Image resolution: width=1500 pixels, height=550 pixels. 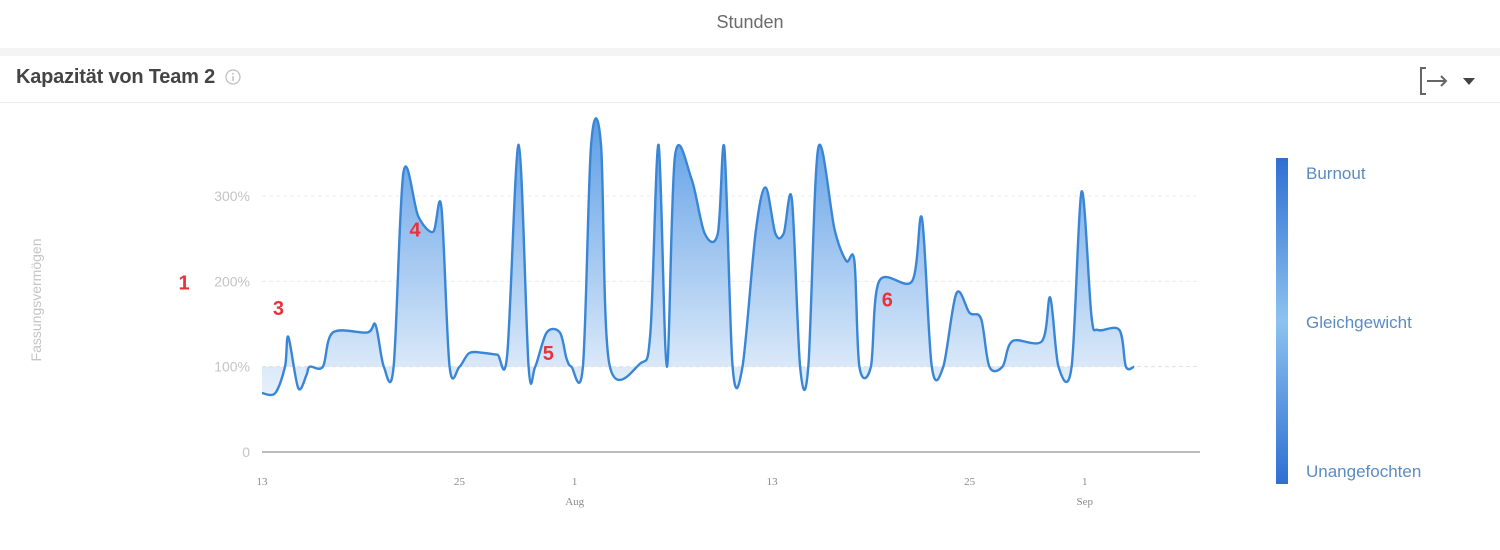 What do you see at coordinates (750, 24) in the screenshot?
I see `tab-stunden: Stunden` at bounding box center [750, 24].